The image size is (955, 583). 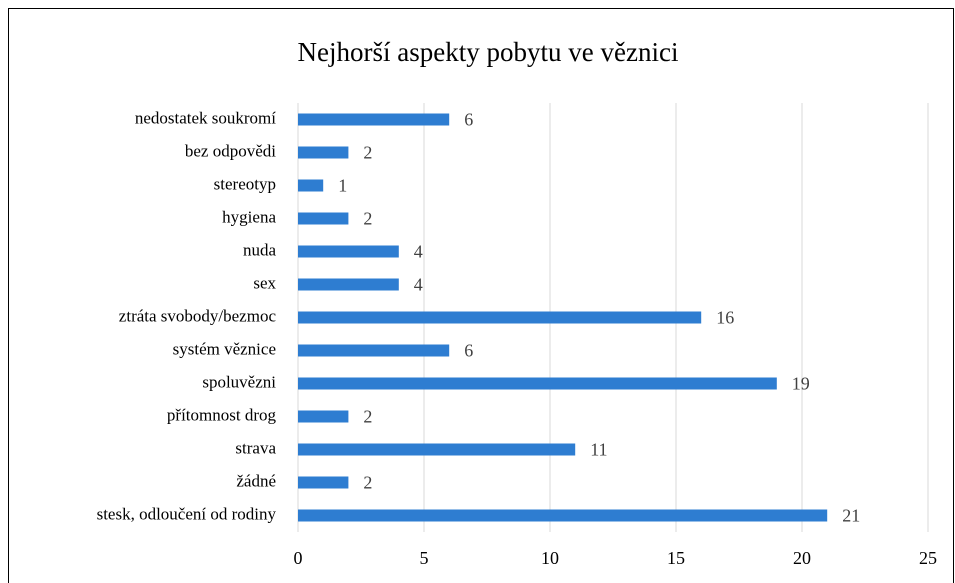 What do you see at coordinates (222, 414) in the screenshot?
I see `y-tick-label: přítomnost drog` at bounding box center [222, 414].